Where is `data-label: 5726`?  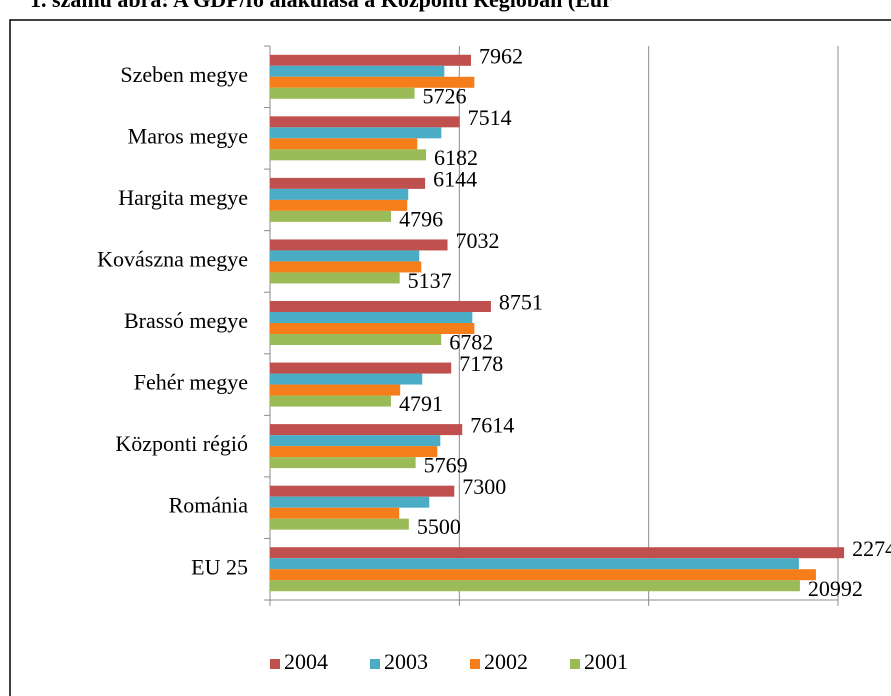 data-label: 5726 is located at coordinates (445, 95).